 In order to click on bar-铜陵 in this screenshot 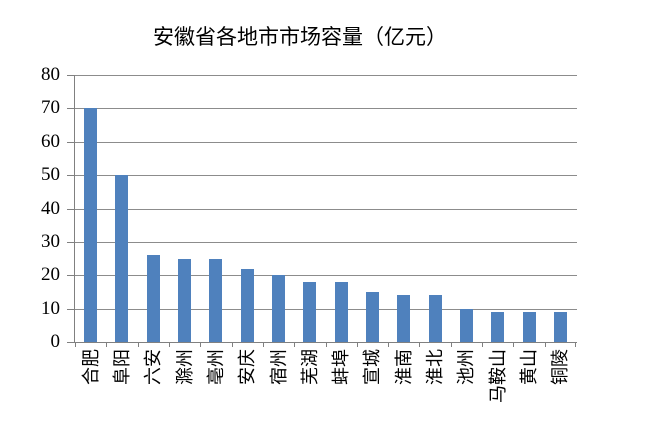, I will do `click(560, 327)`.